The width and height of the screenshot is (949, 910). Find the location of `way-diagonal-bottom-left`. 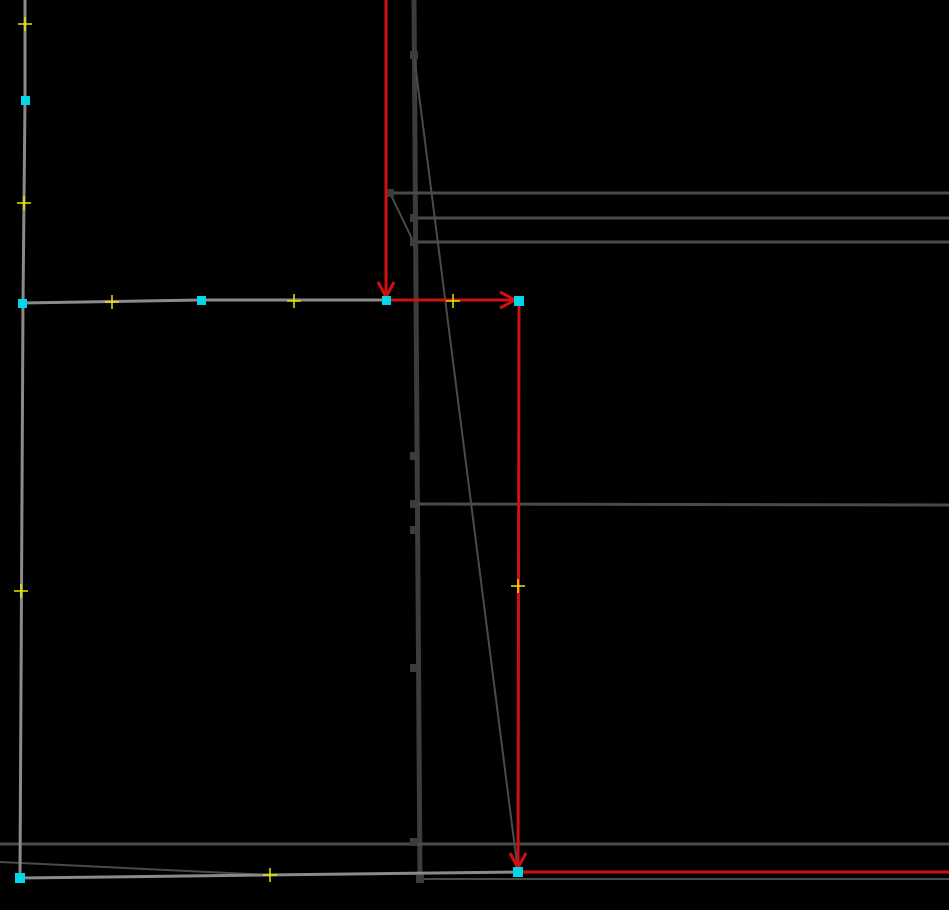

way-diagonal-bottom-left is located at coordinates (135, 868).